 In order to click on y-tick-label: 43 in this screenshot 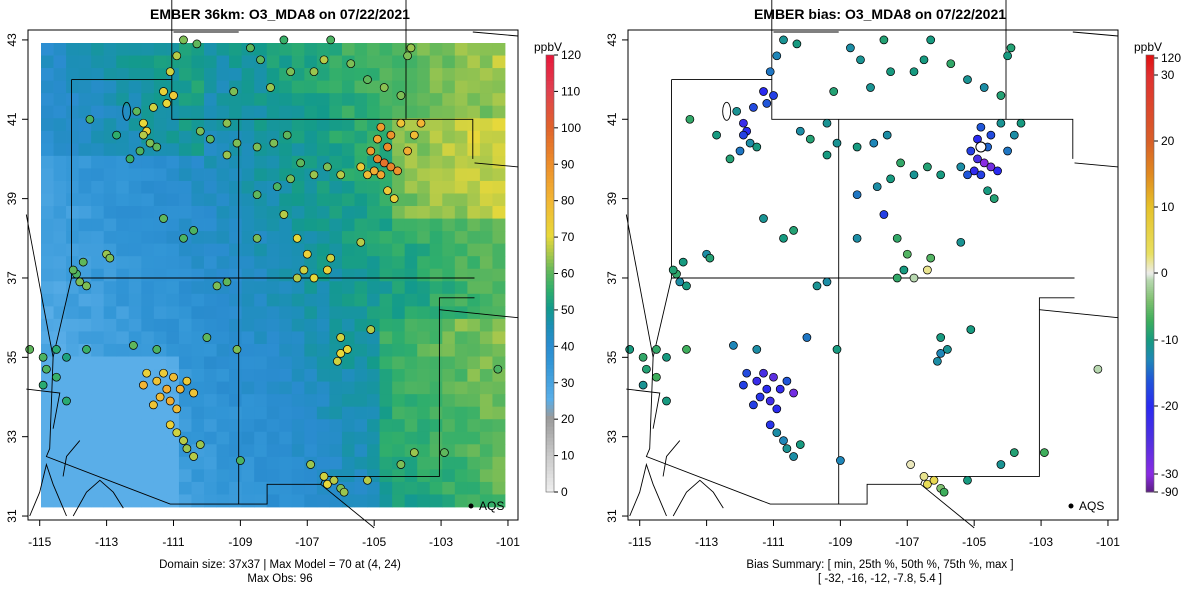, I will do `click(12, 40)`.